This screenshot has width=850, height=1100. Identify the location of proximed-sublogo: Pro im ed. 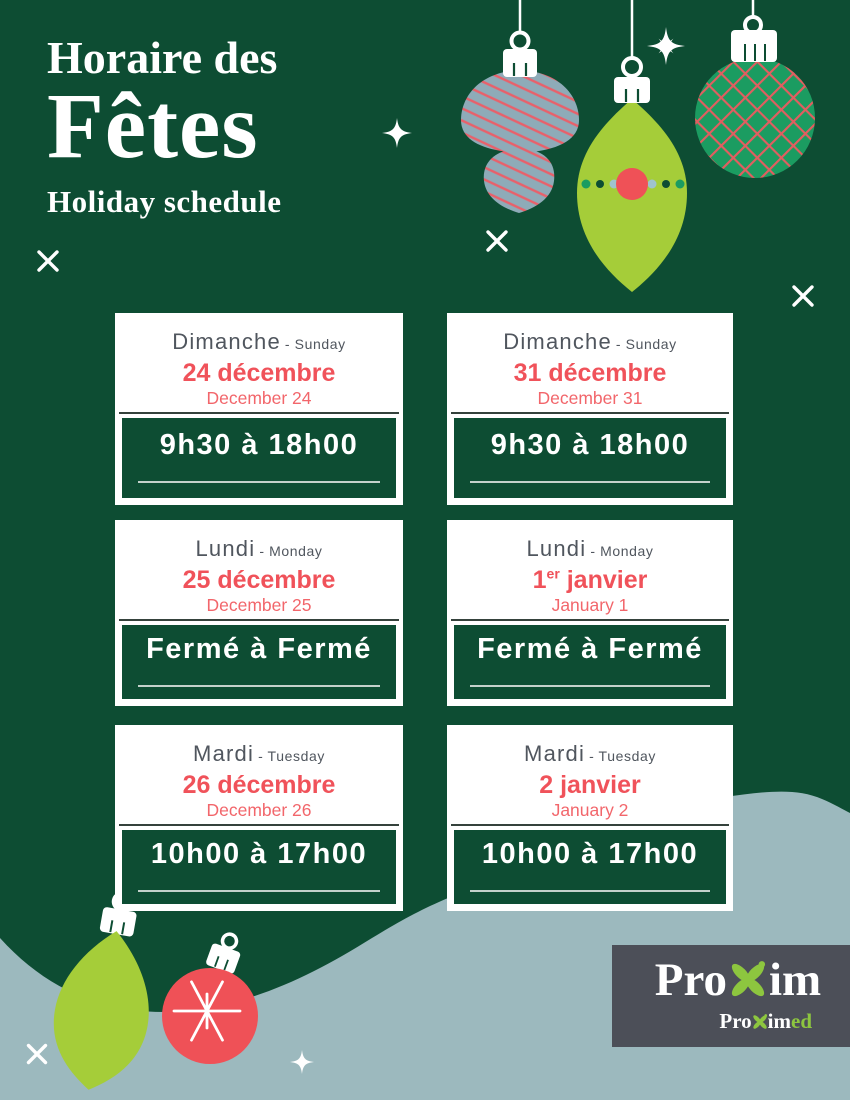
(765, 1021).